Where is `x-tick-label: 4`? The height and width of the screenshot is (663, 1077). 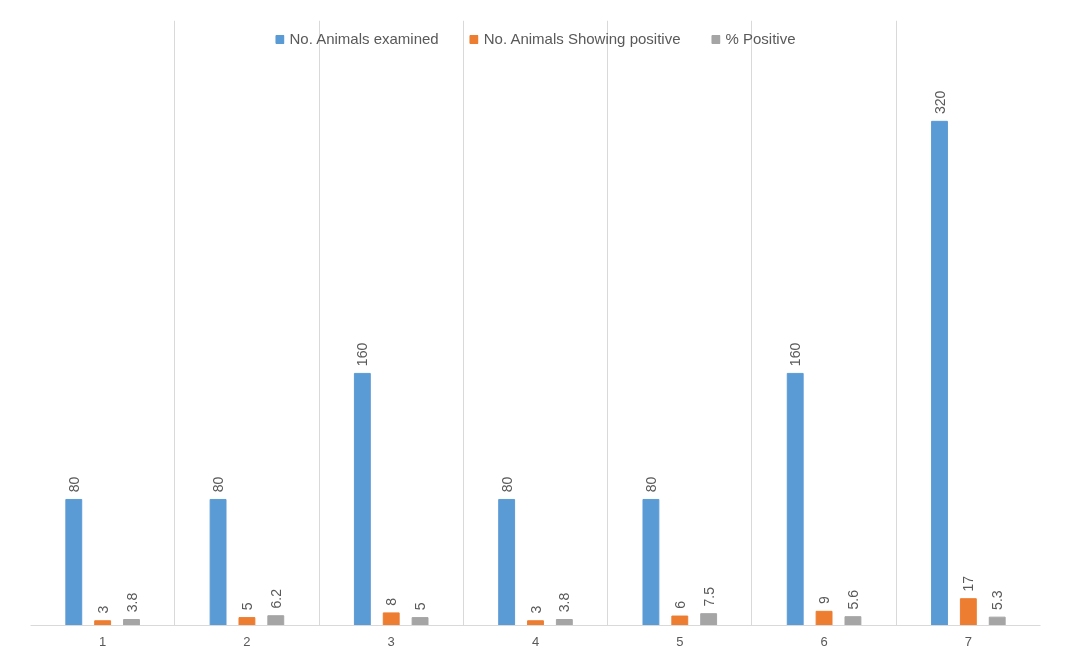 x-tick-label: 4 is located at coordinates (535, 641).